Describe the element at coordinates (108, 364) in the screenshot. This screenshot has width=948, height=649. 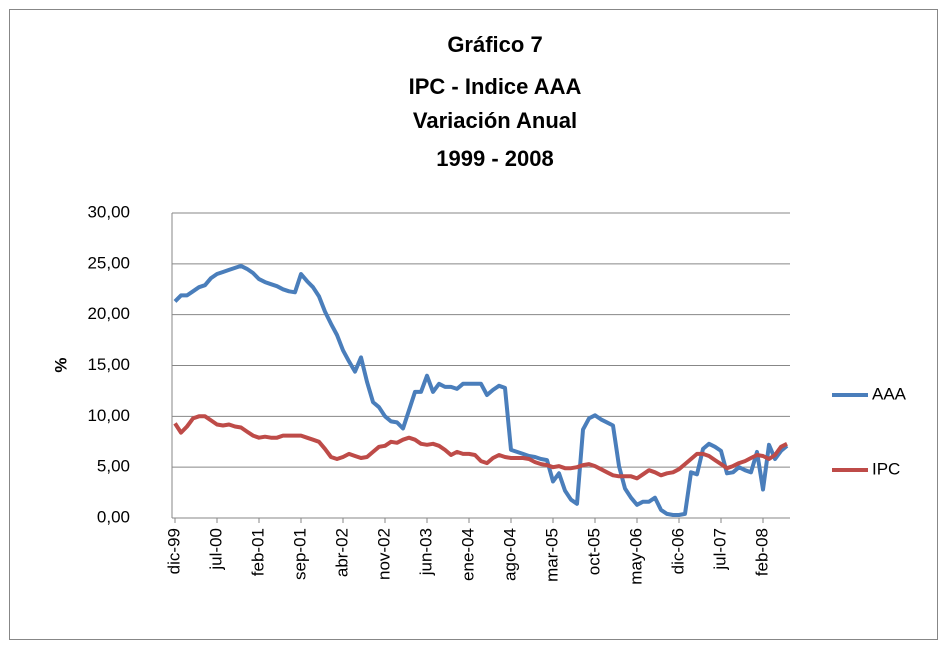
I see `y-tick-label: 15,00` at that location.